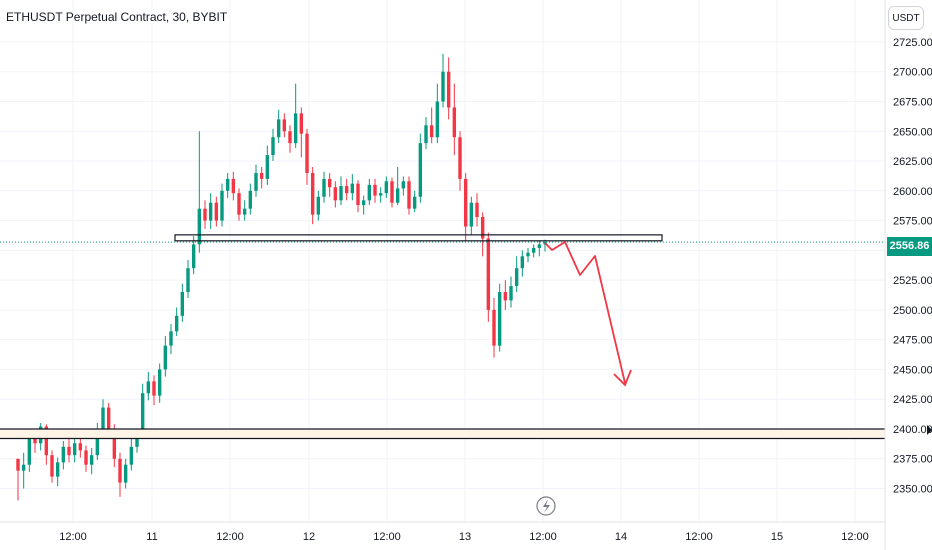  Describe the element at coordinates (912, 430) in the screenshot. I see `y-tick-label: 2400.00` at that location.